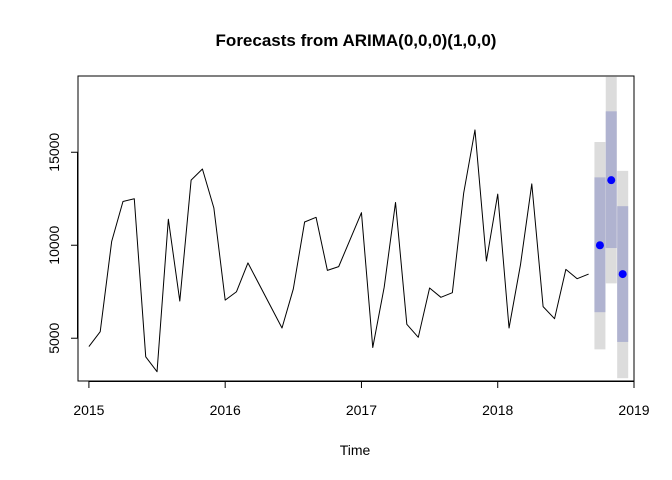 The width and height of the screenshot is (672, 480). What do you see at coordinates (88, 410) in the screenshot?
I see `x-tick-label-0: 2015` at bounding box center [88, 410].